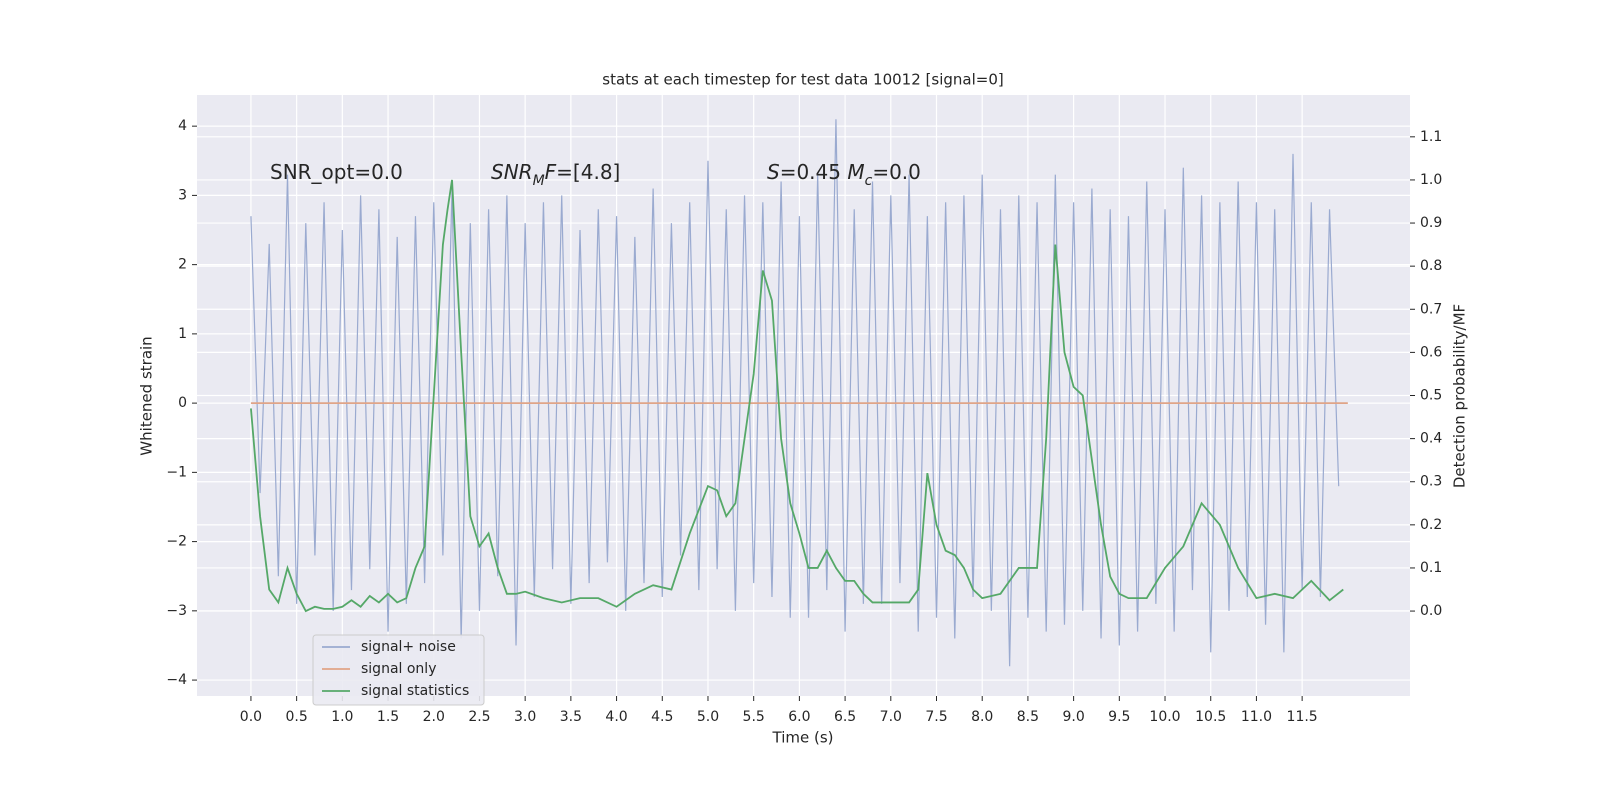  Describe the element at coordinates (588, 172) in the screenshot. I see `annotation-part: =[4.8]` at that location.